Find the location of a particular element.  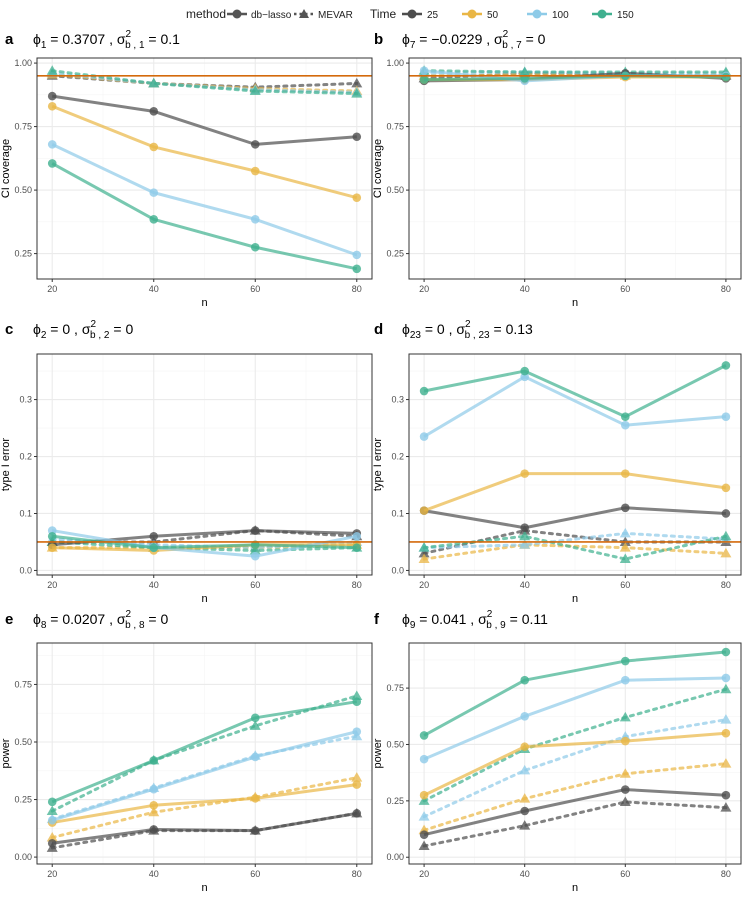

panel-tag: b is located at coordinates (378, 39).